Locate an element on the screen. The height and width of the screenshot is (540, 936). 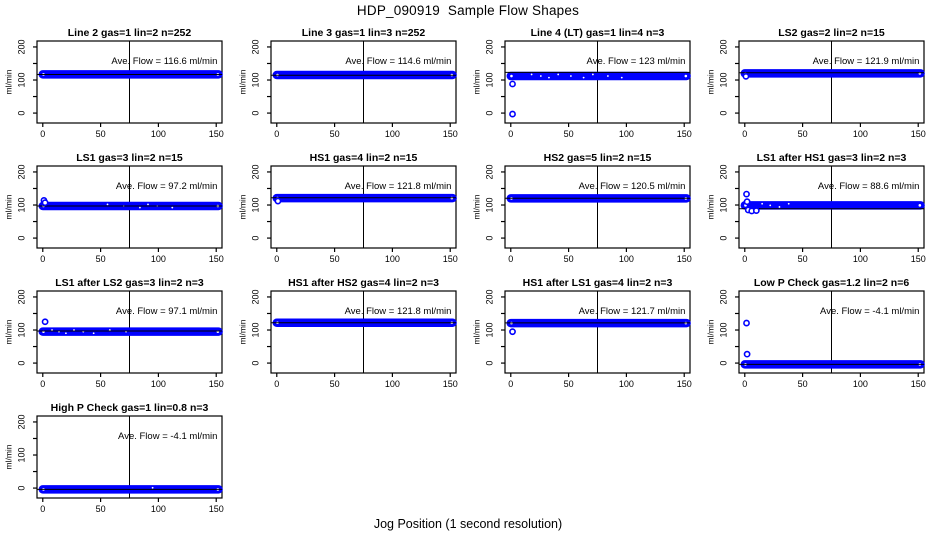
ave-flow-annotation: Ave. Flow = 121.7 ml/min is located at coordinates (632, 311).